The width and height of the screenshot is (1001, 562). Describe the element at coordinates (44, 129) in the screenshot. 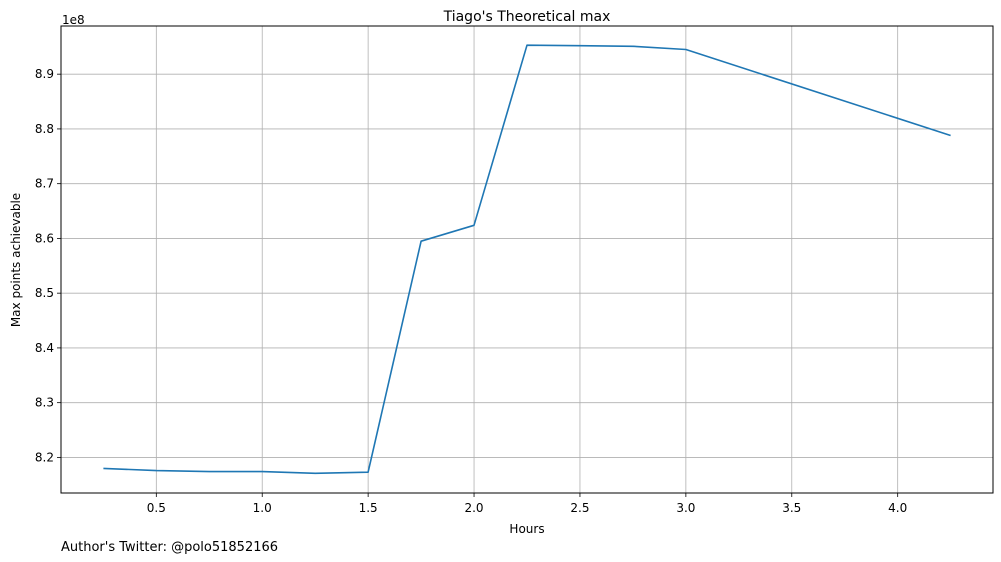

I see `y-tick-label: 8.8` at that location.